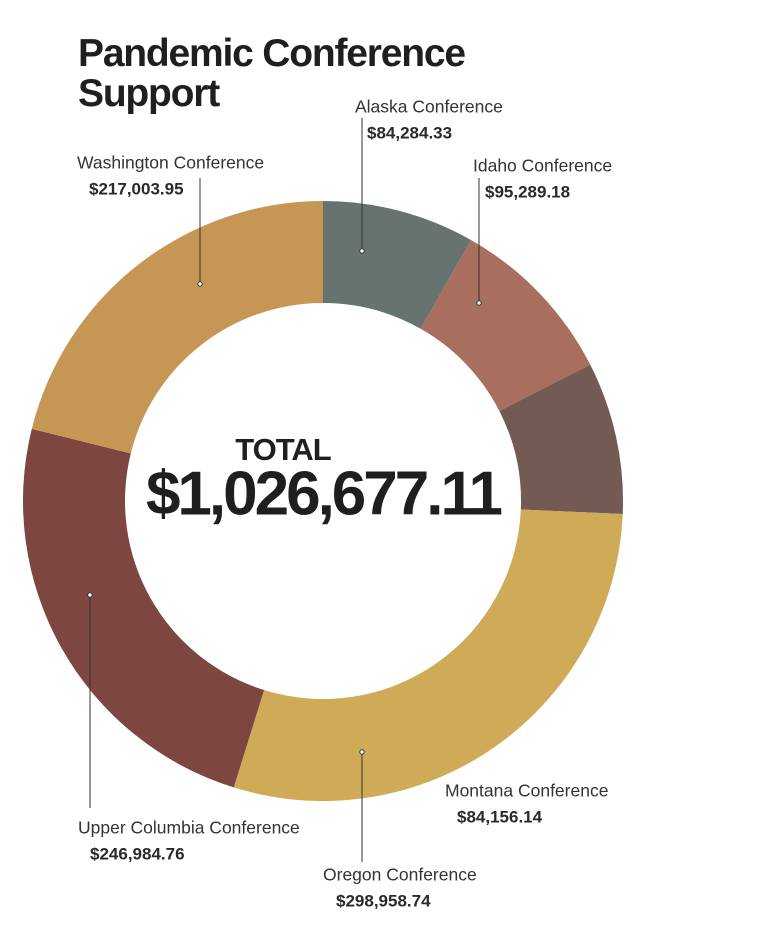 Image resolution: width=770 pixels, height=944 pixels. Describe the element at coordinates (429, 107) in the screenshot. I see `slice-label: Alaska Conference` at that location.